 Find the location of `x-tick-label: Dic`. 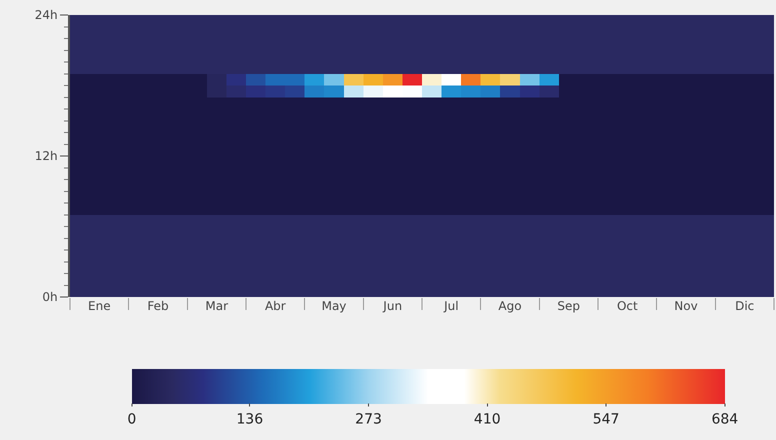

x-tick-label: Dic is located at coordinates (744, 306).